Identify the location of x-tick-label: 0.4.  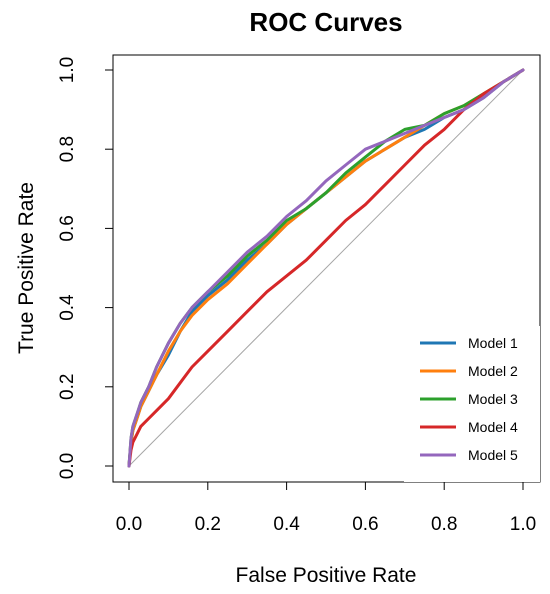
(286, 524).